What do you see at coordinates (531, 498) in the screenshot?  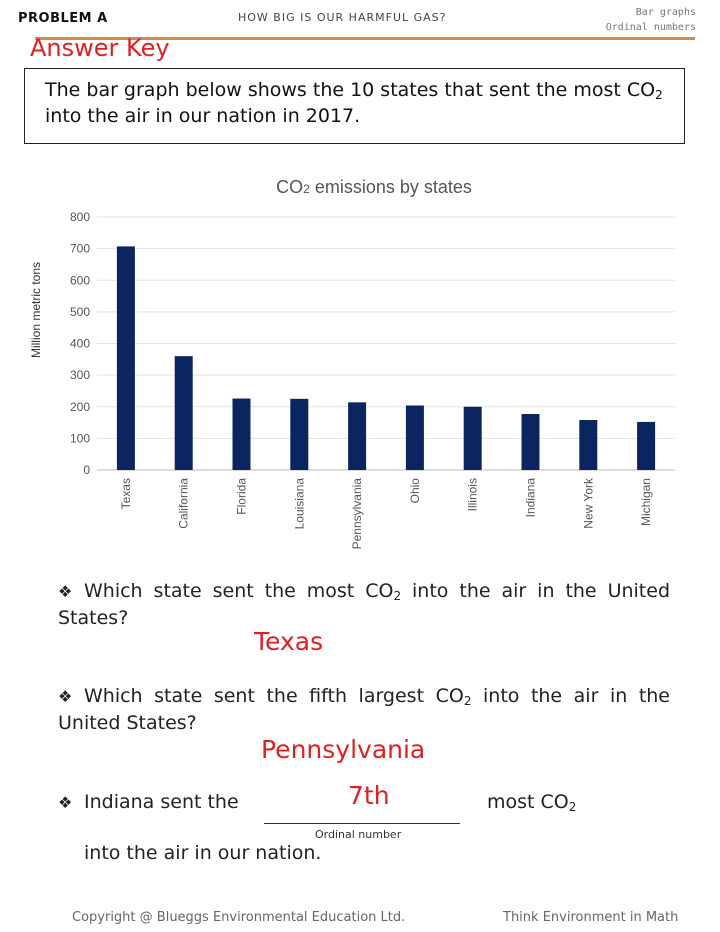 I see `x-tick-label: Indiana` at bounding box center [531, 498].